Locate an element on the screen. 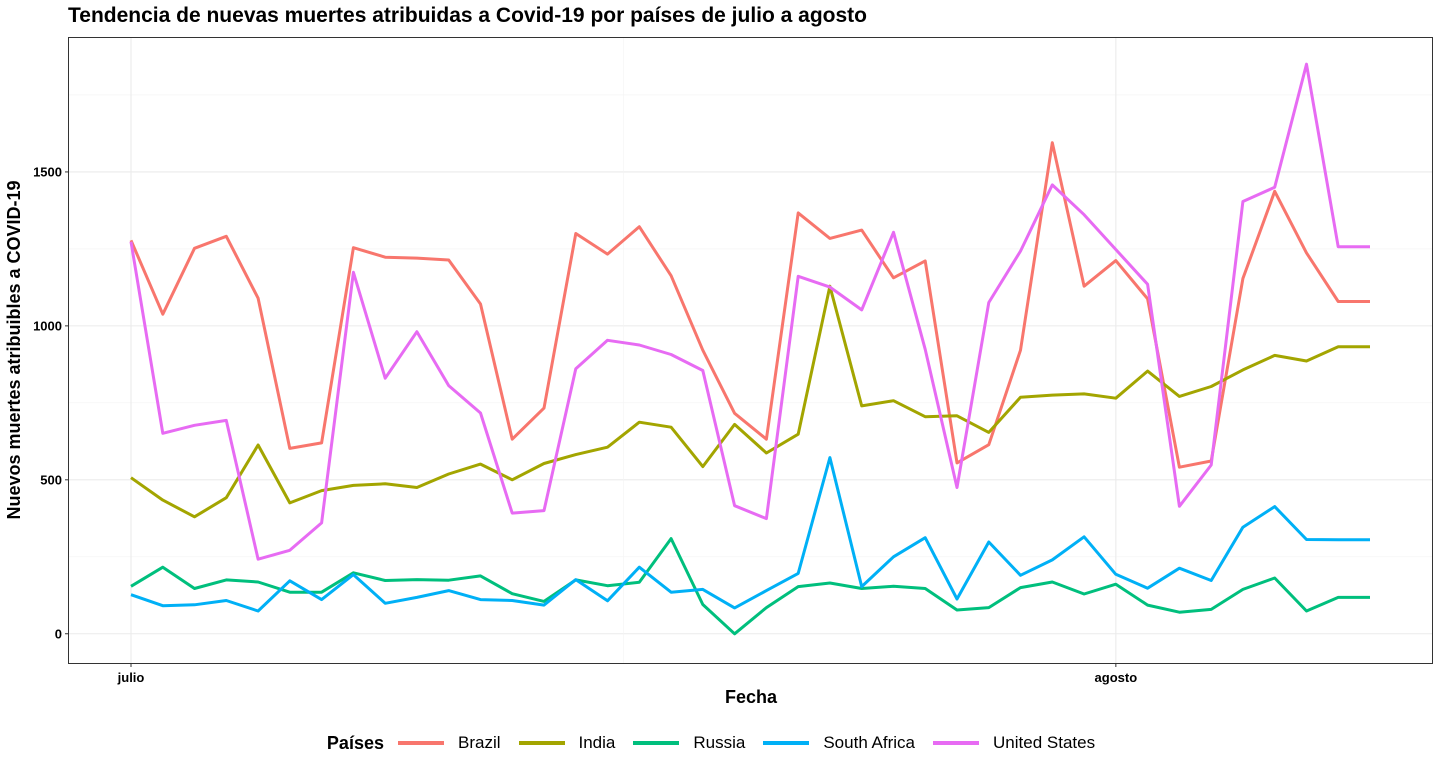 Image resolution: width=1440 pixels, height=768 pixels. legend-key-india is located at coordinates (541, 743).